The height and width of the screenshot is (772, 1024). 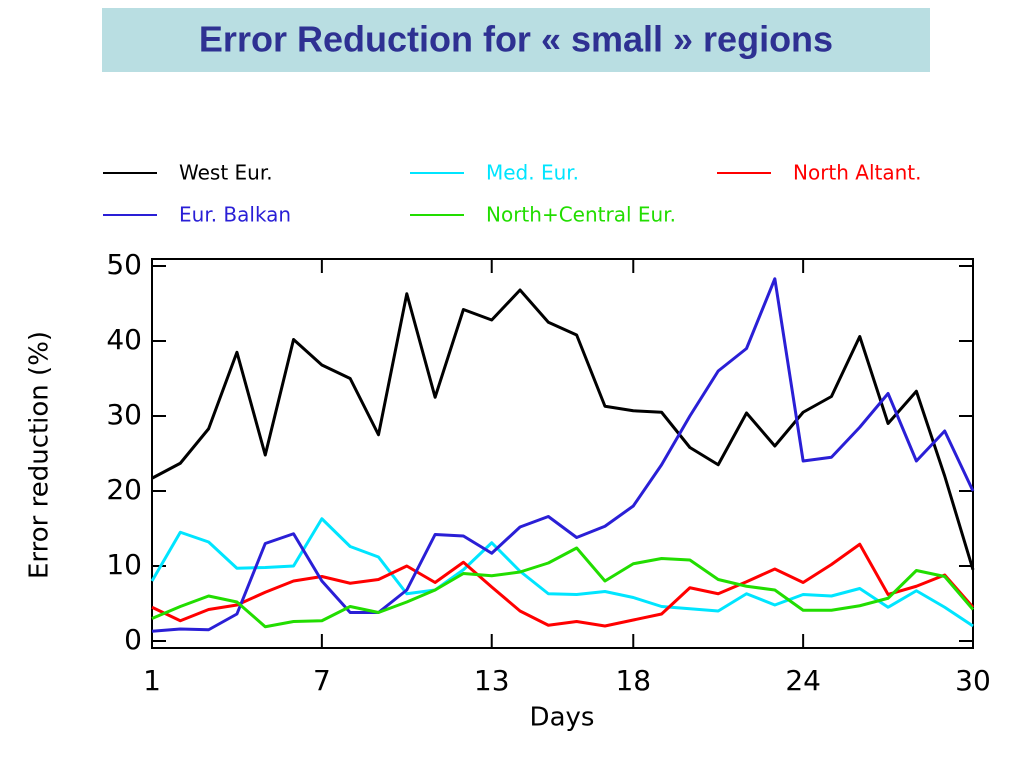 I want to click on y-tick-label: 0, so click(x=133, y=639).